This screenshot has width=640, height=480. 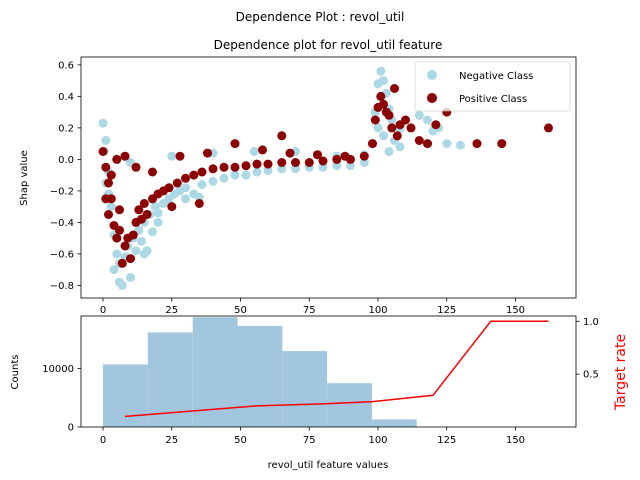 I want to click on scatter-x-tick-label: 50, so click(x=240, y=310).